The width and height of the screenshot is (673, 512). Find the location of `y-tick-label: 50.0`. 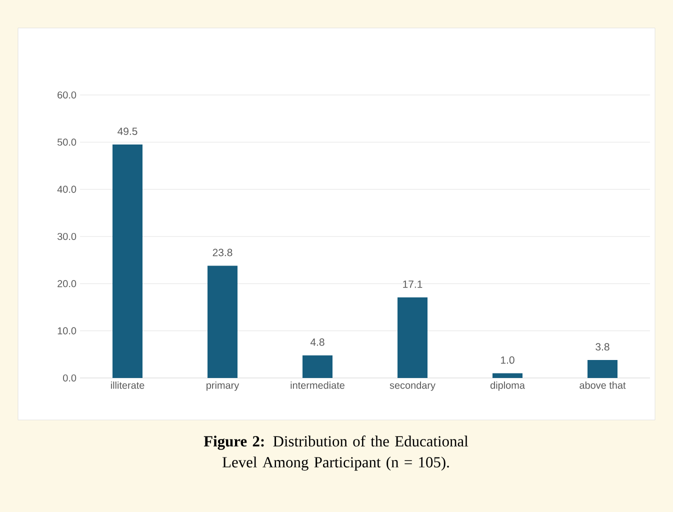

y-tick-label: 50.0 is located at coordinates (67, 142).